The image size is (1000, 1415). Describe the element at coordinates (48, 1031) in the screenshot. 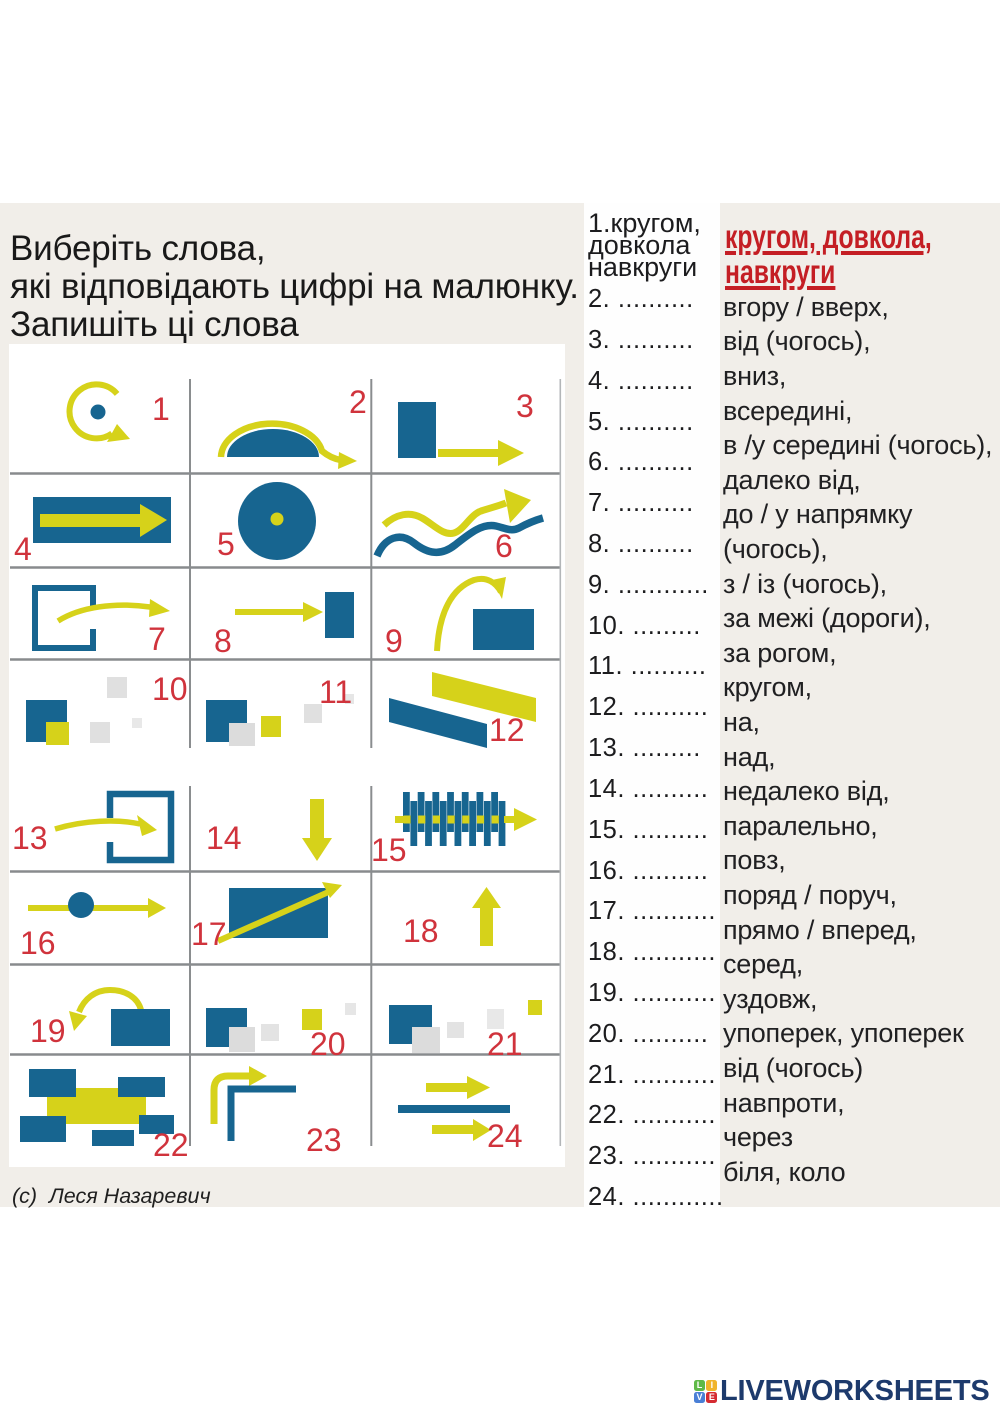

I see `svg-text: 19` at that location.